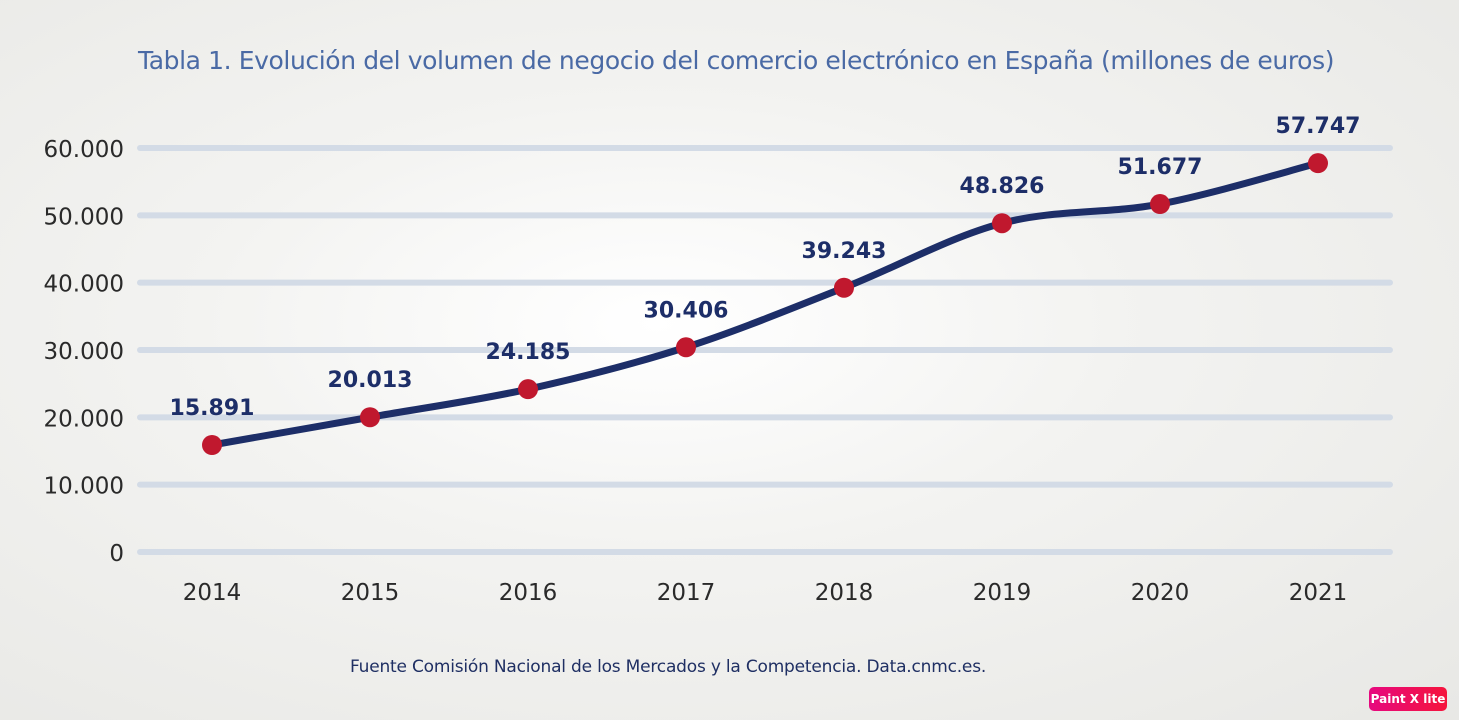 The height and width of the screenshot is (720, 1459). I want to click on x-tick-label: 2019, so click(1002, 593).